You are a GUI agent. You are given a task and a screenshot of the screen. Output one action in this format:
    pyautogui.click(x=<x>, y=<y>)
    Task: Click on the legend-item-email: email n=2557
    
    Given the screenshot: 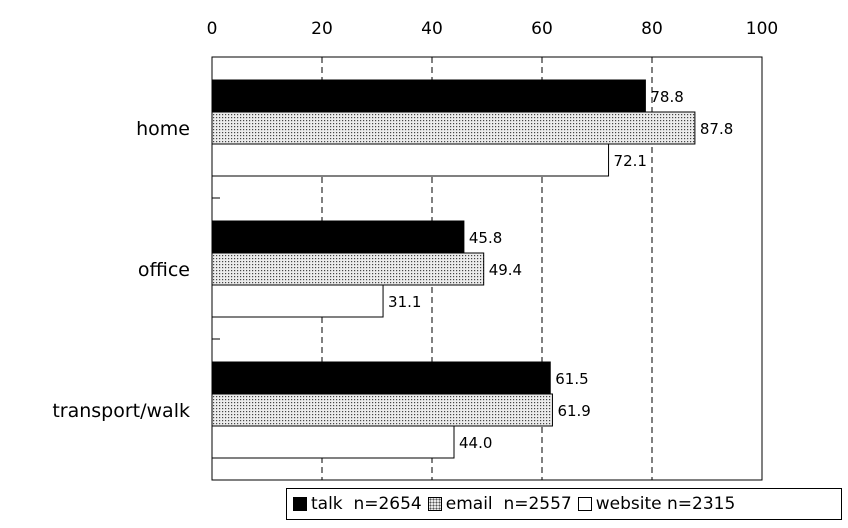 What is the action you would take?
    pyautogui.click(x=499, y=504)
    